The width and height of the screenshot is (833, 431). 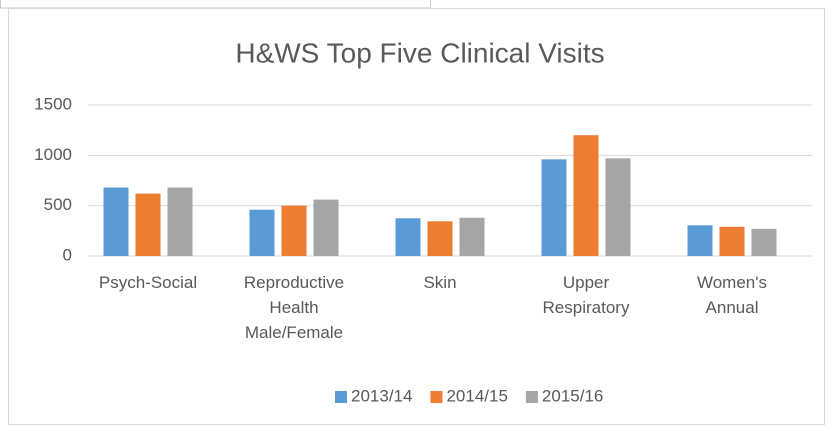 What do you see at coordinates (586, 295) in the screenshot?
I see `x-tick-label: Upper Respiratory` at bounding box center [586, 295].